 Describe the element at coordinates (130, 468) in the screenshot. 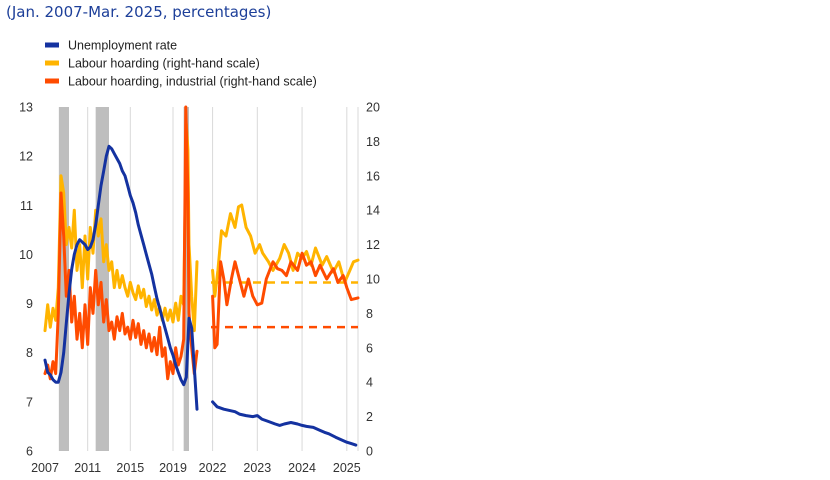

I see `x-tick-label: 2015` at that location.